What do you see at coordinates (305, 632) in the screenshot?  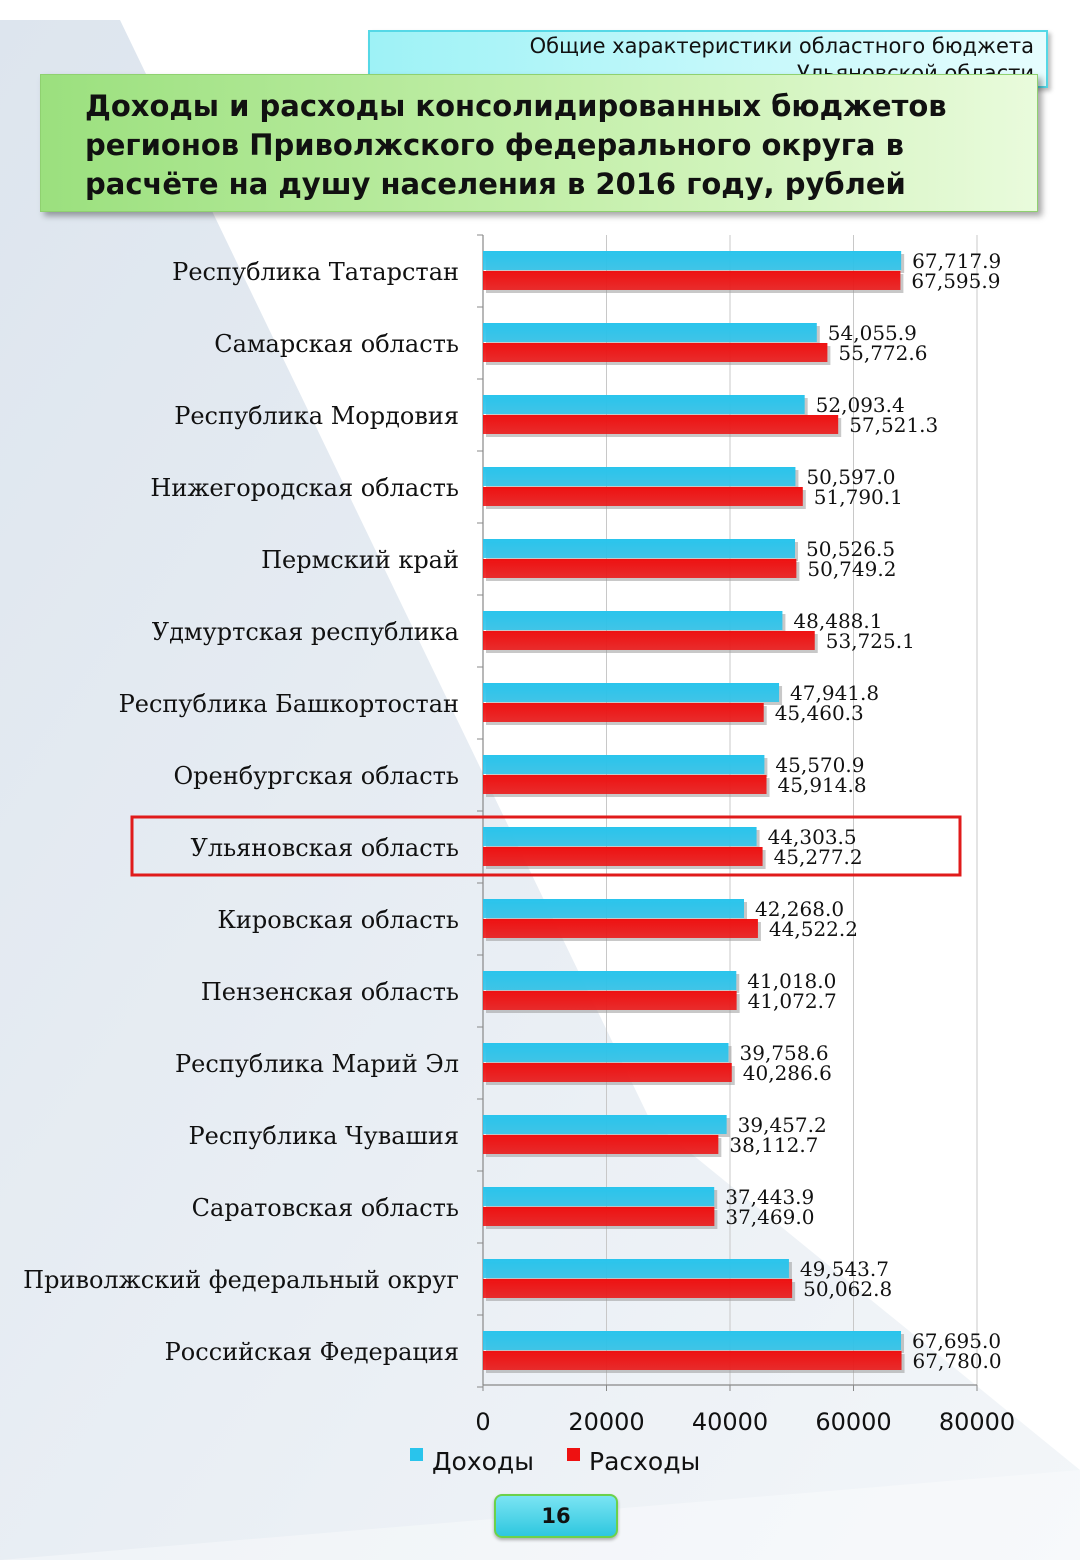 I see `category-label: Удмуртская республика` at bounding box center [305, 632].